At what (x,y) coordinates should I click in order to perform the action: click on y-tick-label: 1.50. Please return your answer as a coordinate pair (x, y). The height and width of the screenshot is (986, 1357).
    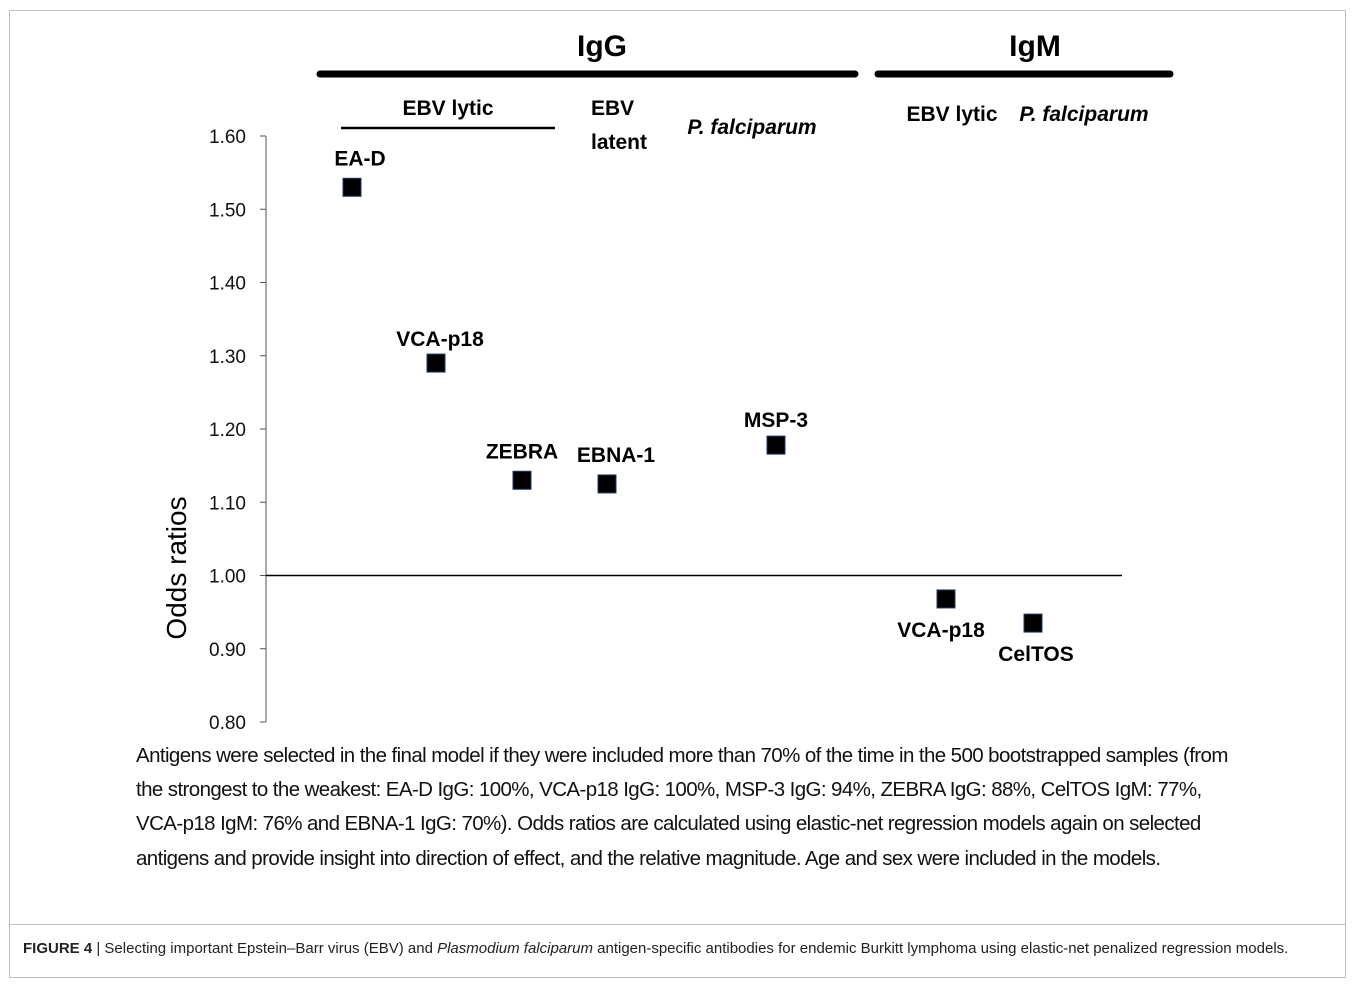
    Looking at the image, I should click on (227, 210).